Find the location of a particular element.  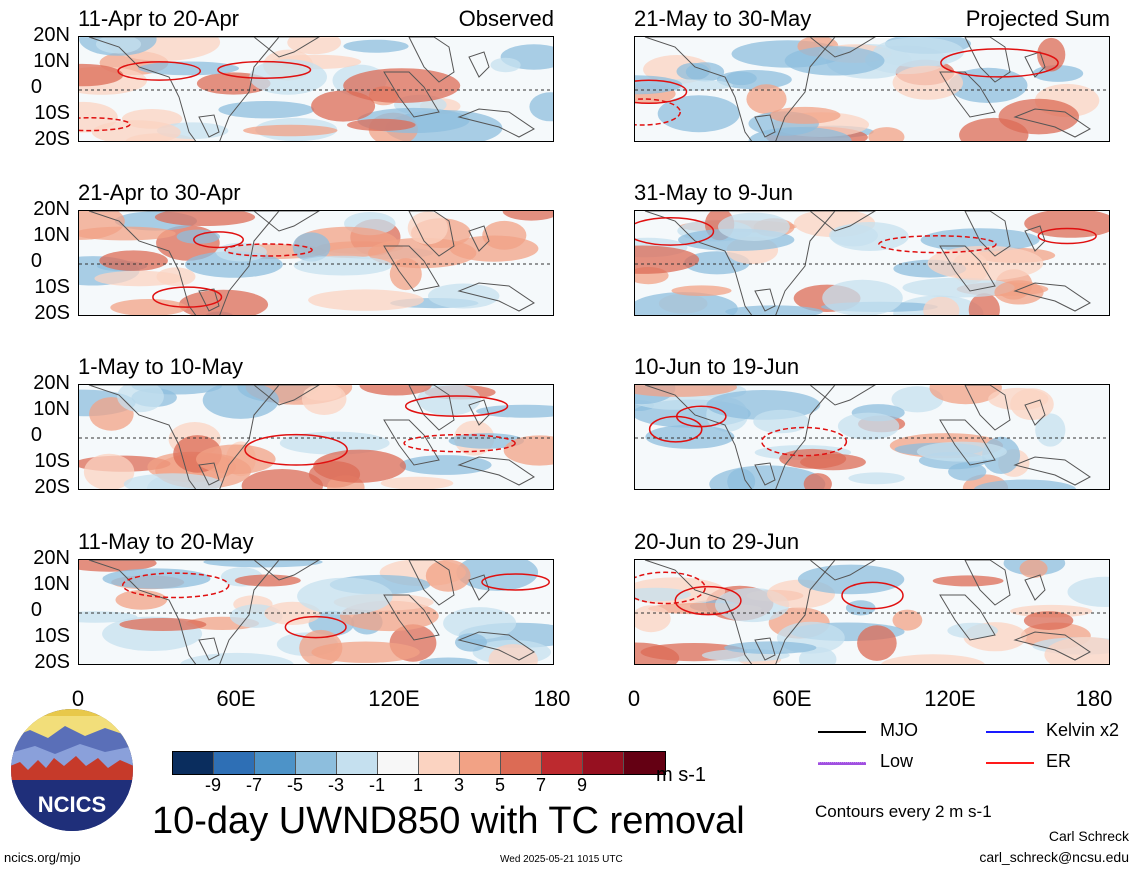

panel-title: 11-Apr to 20-Apr is located at coordinates (159, 18).